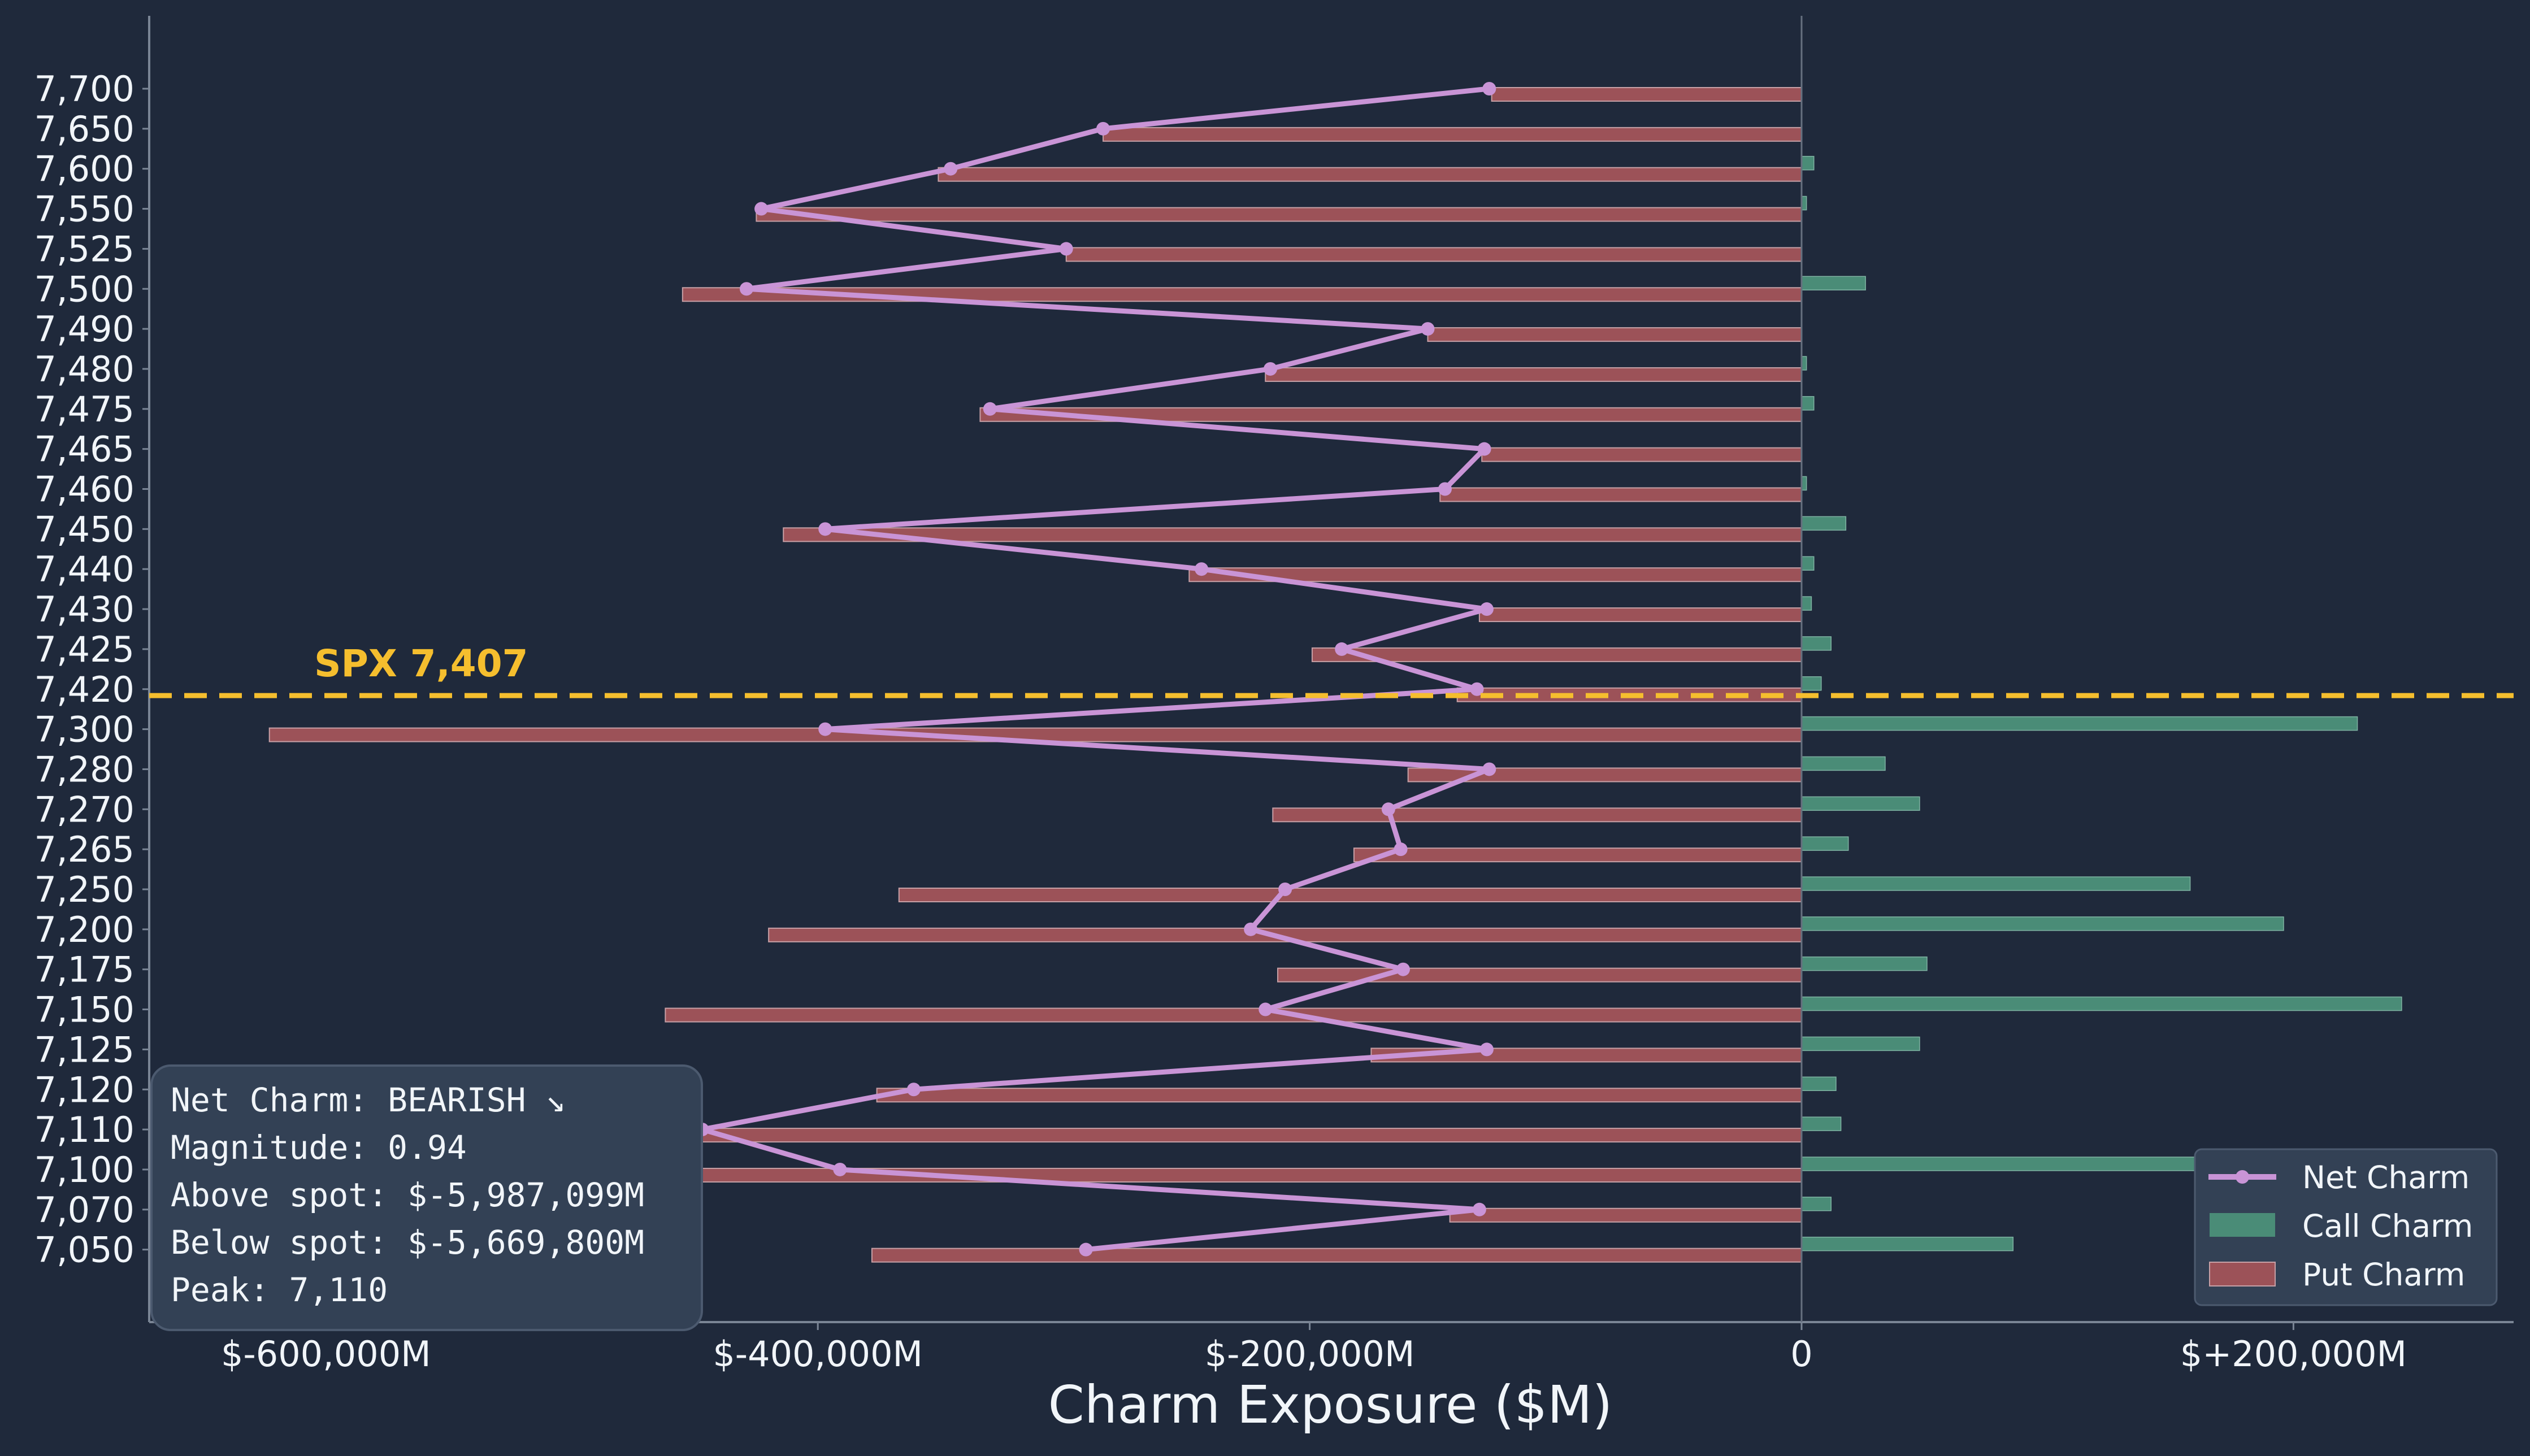  Describe the element at coordinates (2293, 1354) in the screenshot. I see `x-tick-label: $+200,000M` at that location.